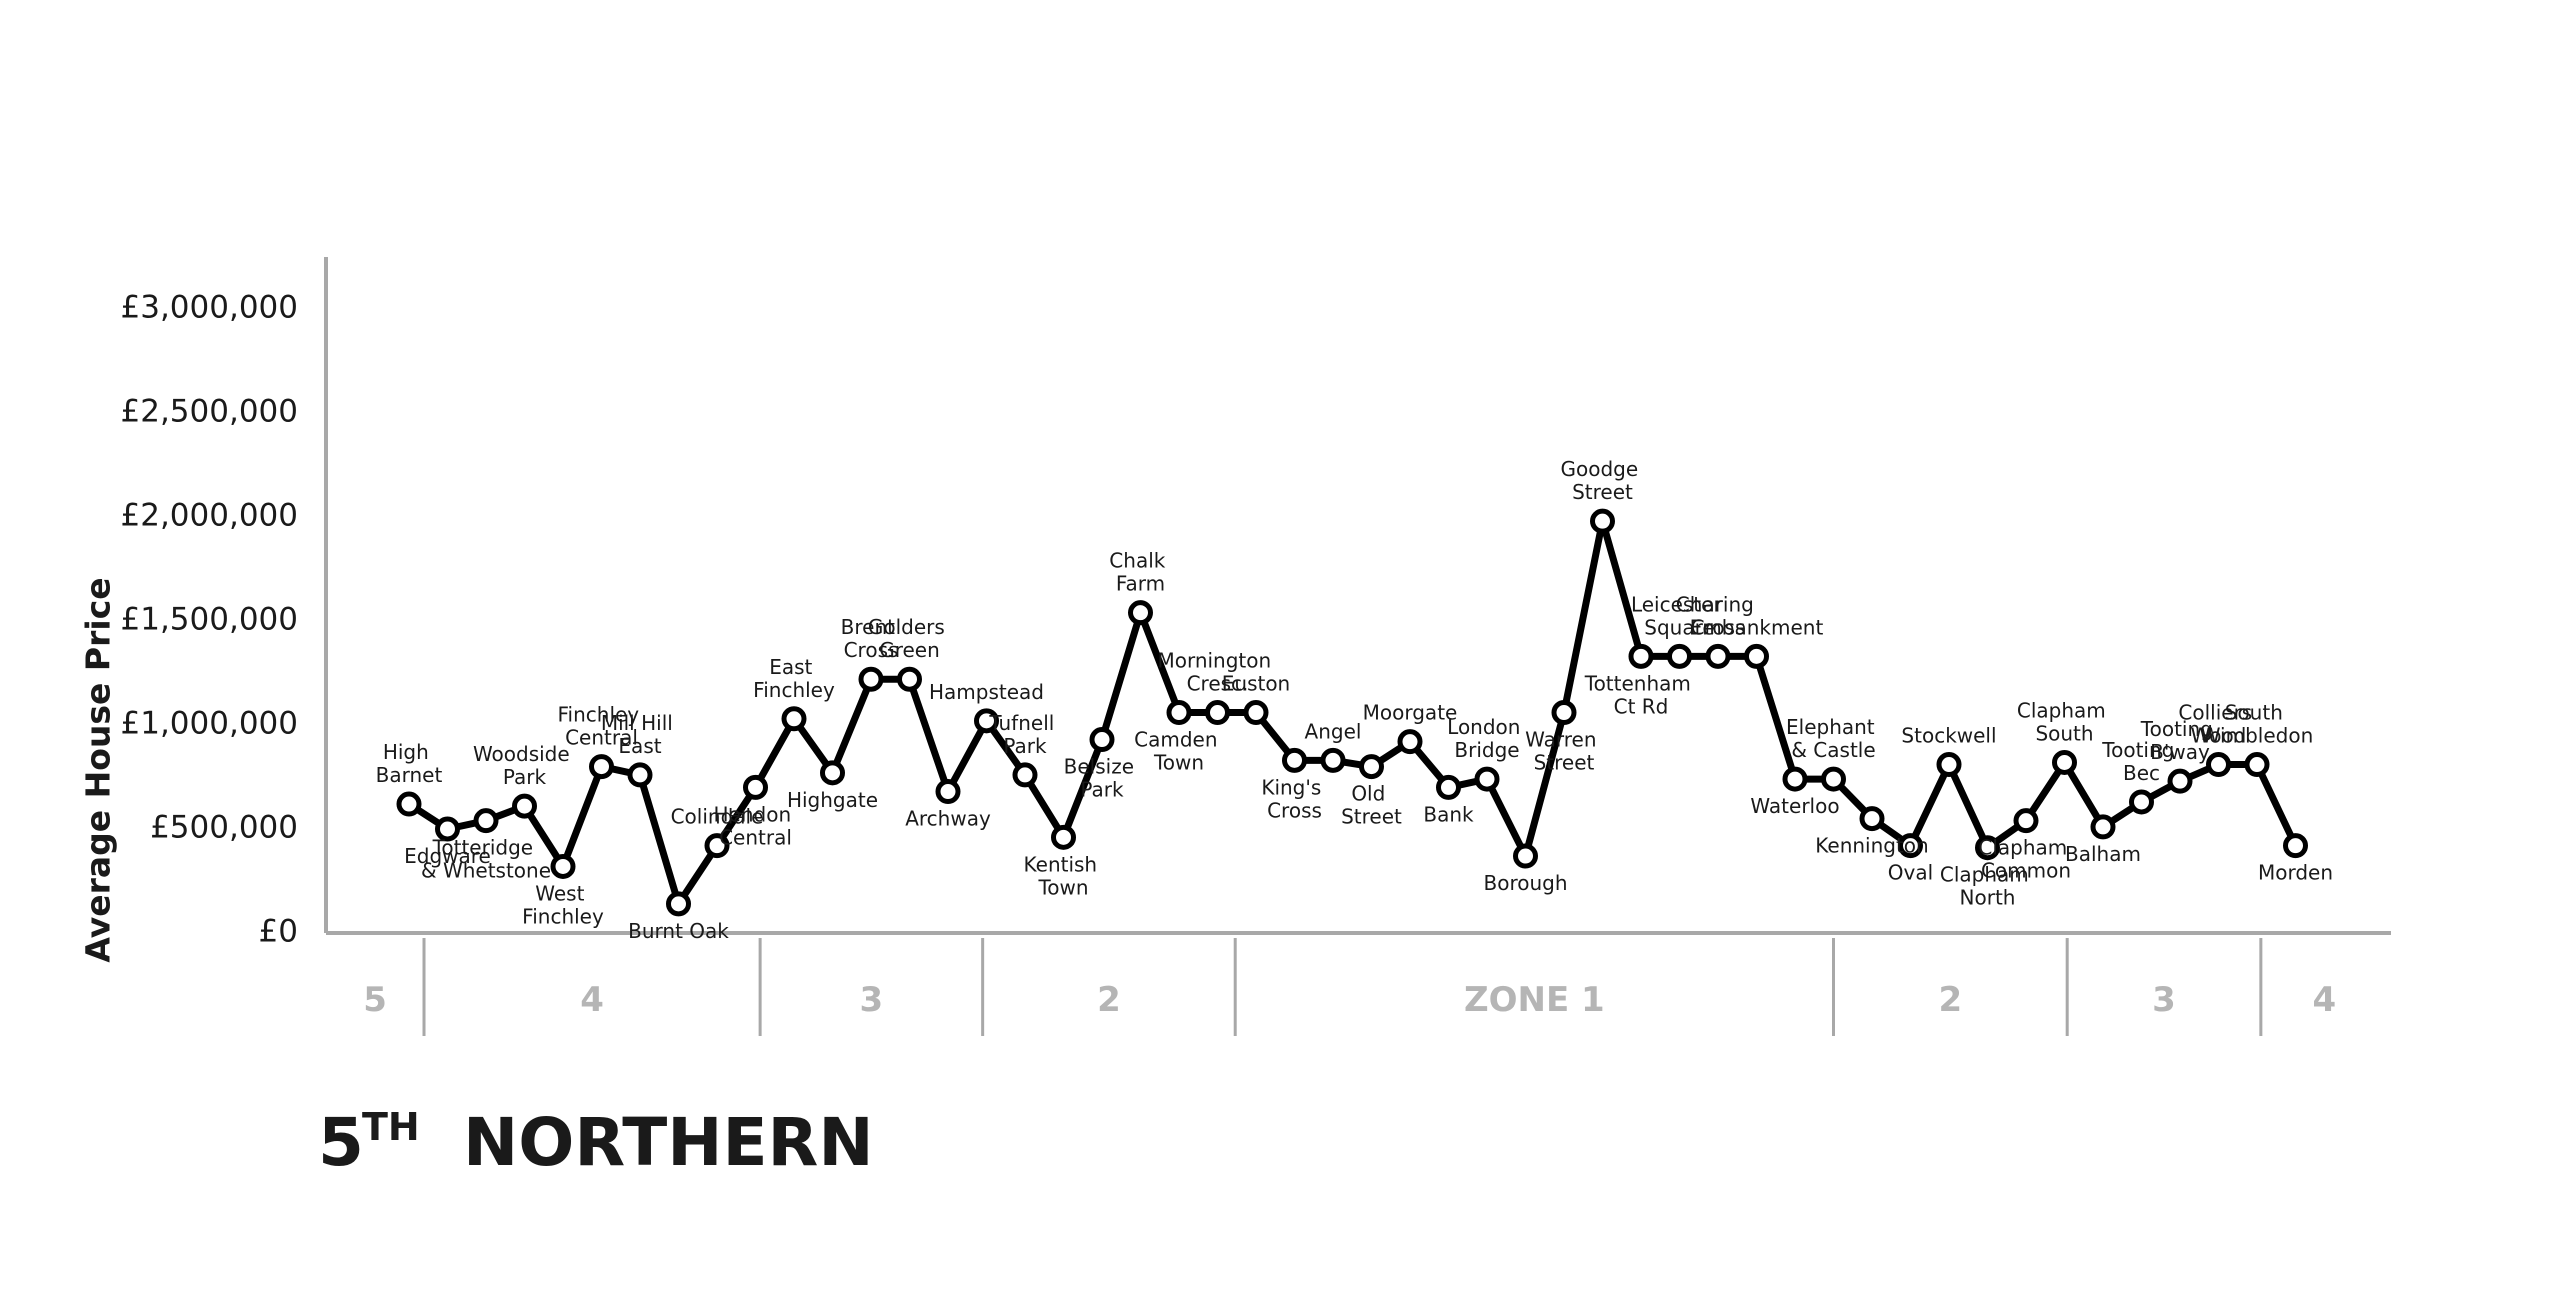  I want to click on station-label: Clapham Common, so click(2025, 859).